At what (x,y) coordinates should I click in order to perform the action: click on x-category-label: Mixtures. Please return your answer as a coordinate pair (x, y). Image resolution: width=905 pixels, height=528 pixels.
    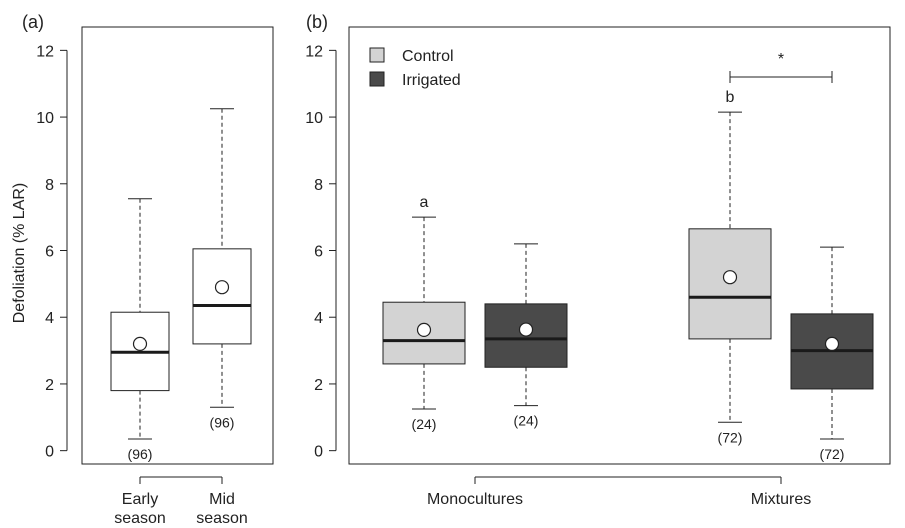
    Looking at the image, I should click on (781, 499).